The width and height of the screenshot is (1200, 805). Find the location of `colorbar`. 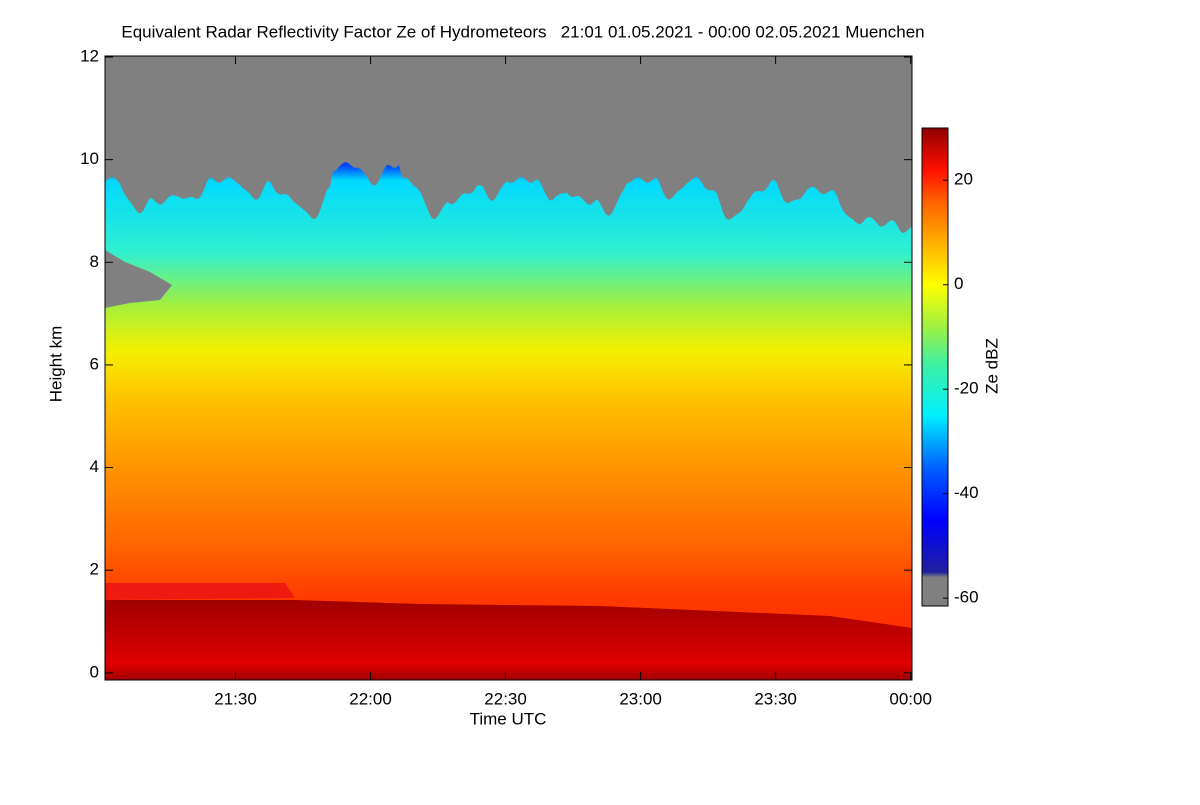

colorbar is located at coordinates (935, 367).